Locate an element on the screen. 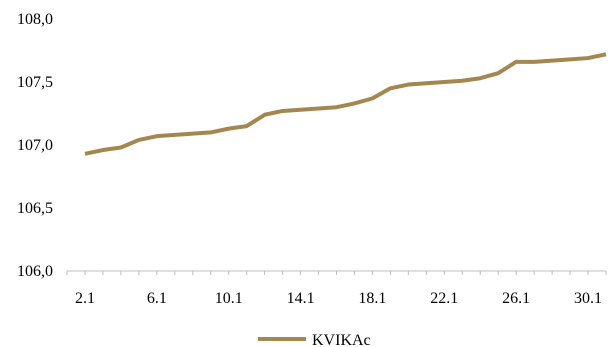 The width and height of the screenshot is (616, 347). legend: KVIKAc is located at coordinates (314, 339).